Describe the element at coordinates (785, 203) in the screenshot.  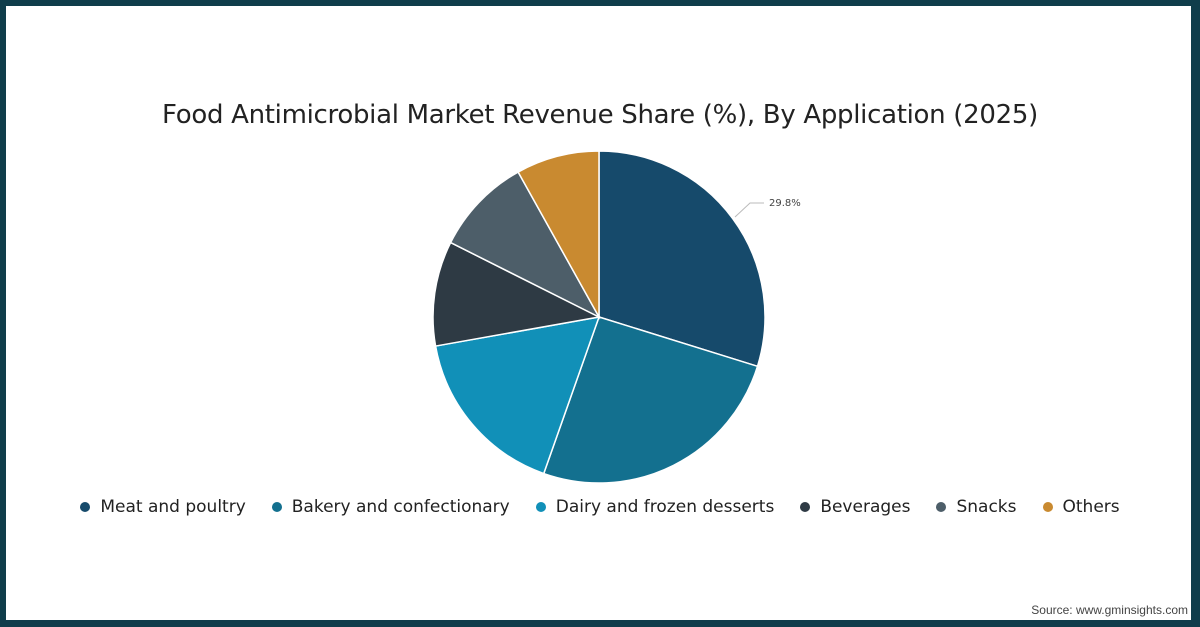
I see `data-label-meat-and-poultry: 29.8%` at that location.